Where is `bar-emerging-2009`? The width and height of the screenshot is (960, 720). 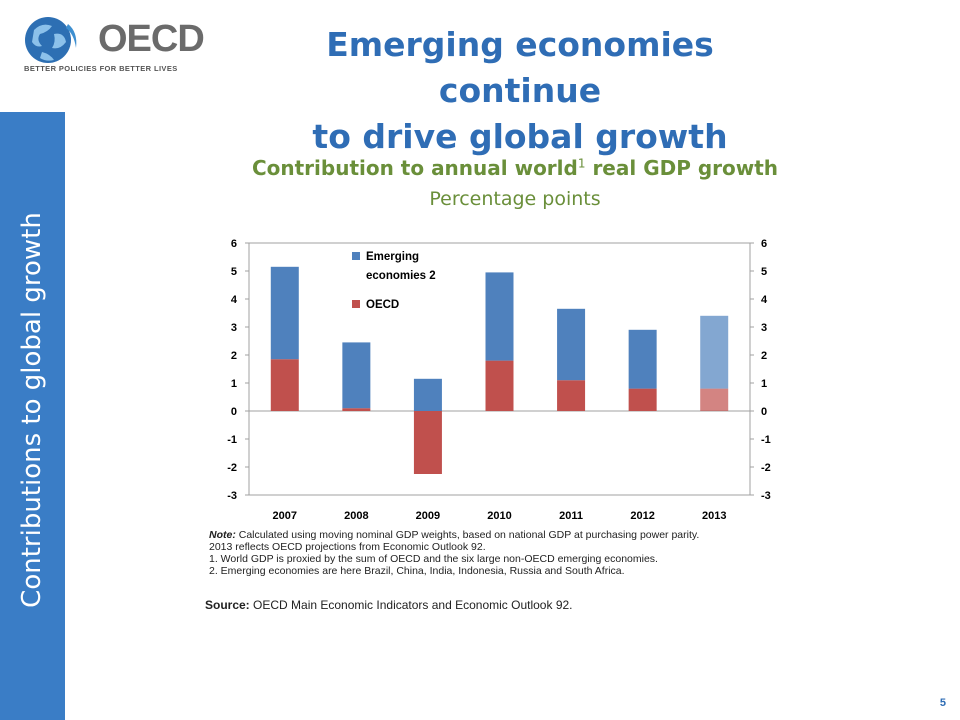
bar-emerging-2009 is located at coordinates (427, 394).